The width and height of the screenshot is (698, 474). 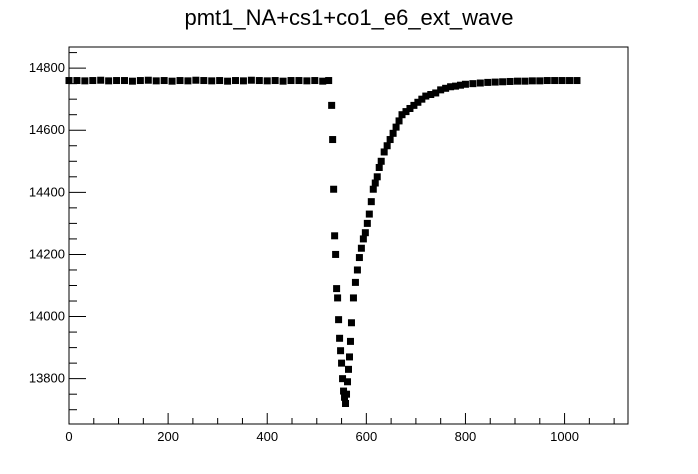 What do you see at coordinates (168, 436) in the screenshot?
I see `x-tick-label: 200` at bounding box center [168, 436].